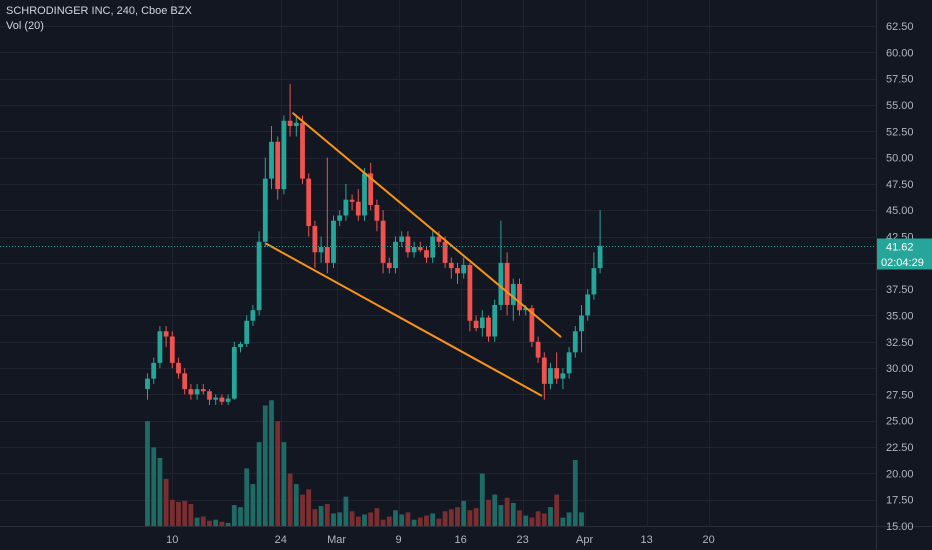 The height and width of the screenshot is (550, 932). I want to click on price-tick-label: 45.00, so click(900, 211).